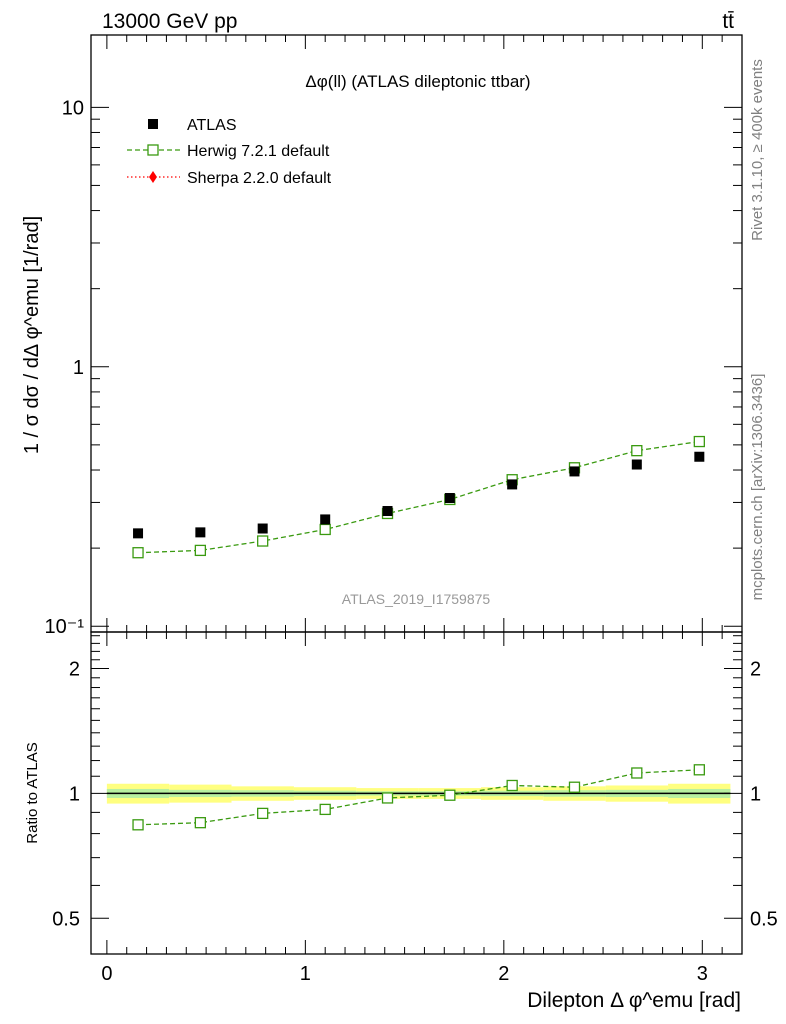 The height and width of the screenshot is (1024, 786). Describe the element at coordinates (78, 368) in the screenshot. I see `y-tick-label: 1` at that location.